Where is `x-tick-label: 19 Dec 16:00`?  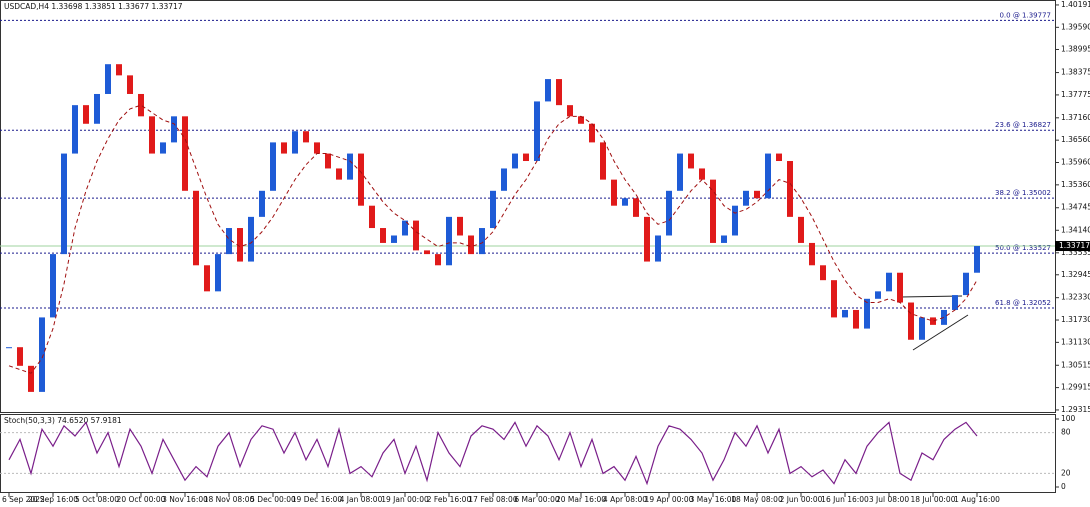 x-tick-label: 19 Dec 16:00 is located at coordinates (317, 499).